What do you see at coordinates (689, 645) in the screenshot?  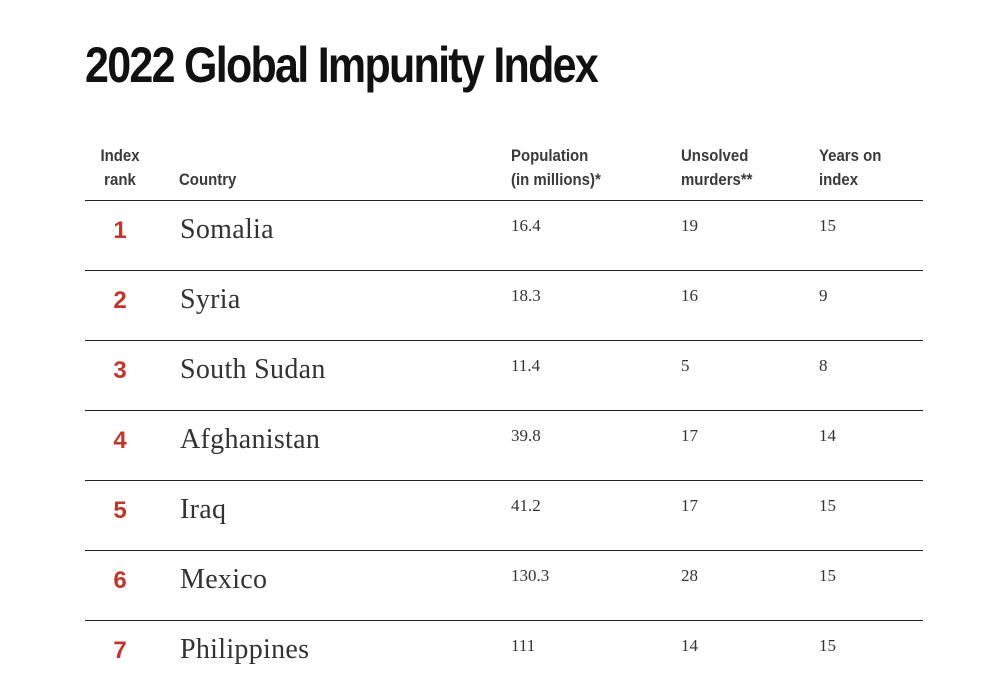 I see `murders-cell: 14` at bounding box center [689, 645].